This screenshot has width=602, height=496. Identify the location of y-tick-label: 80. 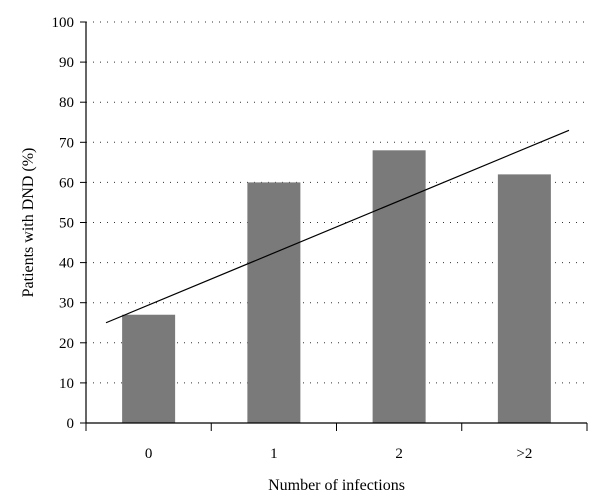
(66, 103).